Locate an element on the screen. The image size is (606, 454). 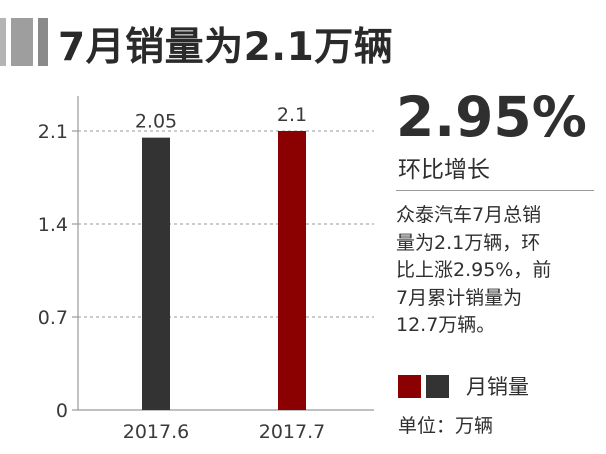
description-line: 12.7万辆。 is located at coordinates (446, 325).